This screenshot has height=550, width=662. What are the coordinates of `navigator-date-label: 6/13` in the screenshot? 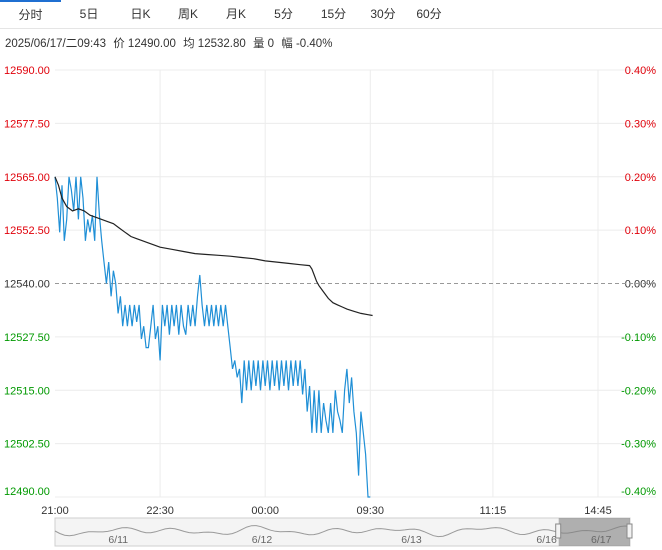 It's located at (411, 540).